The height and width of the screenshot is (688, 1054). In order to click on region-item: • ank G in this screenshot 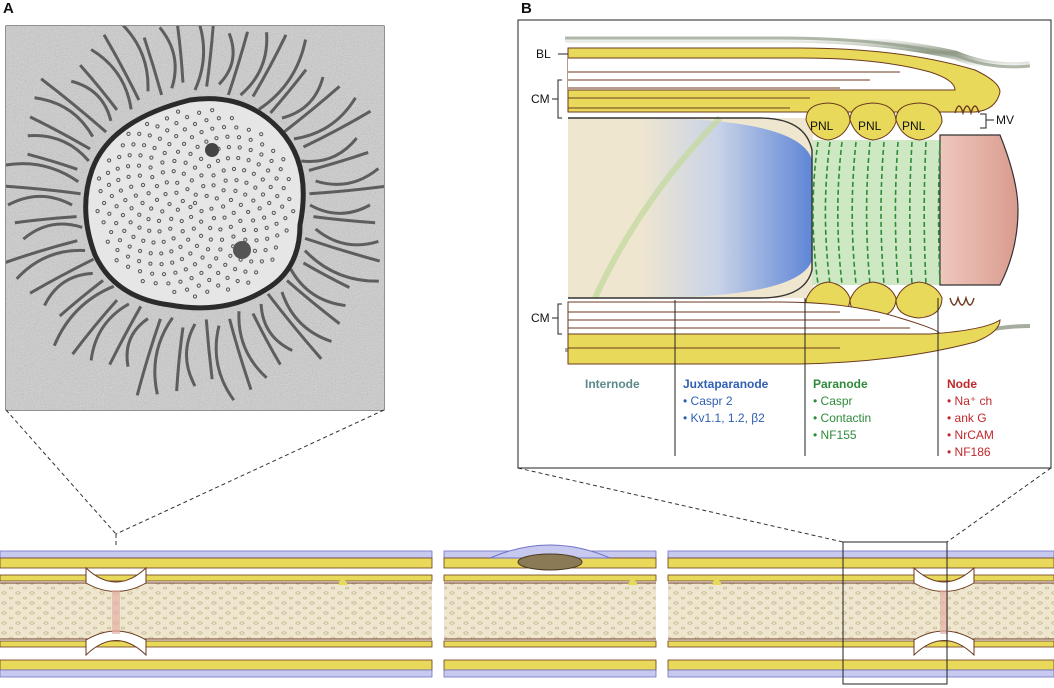, I will do `click(967, 418)`.